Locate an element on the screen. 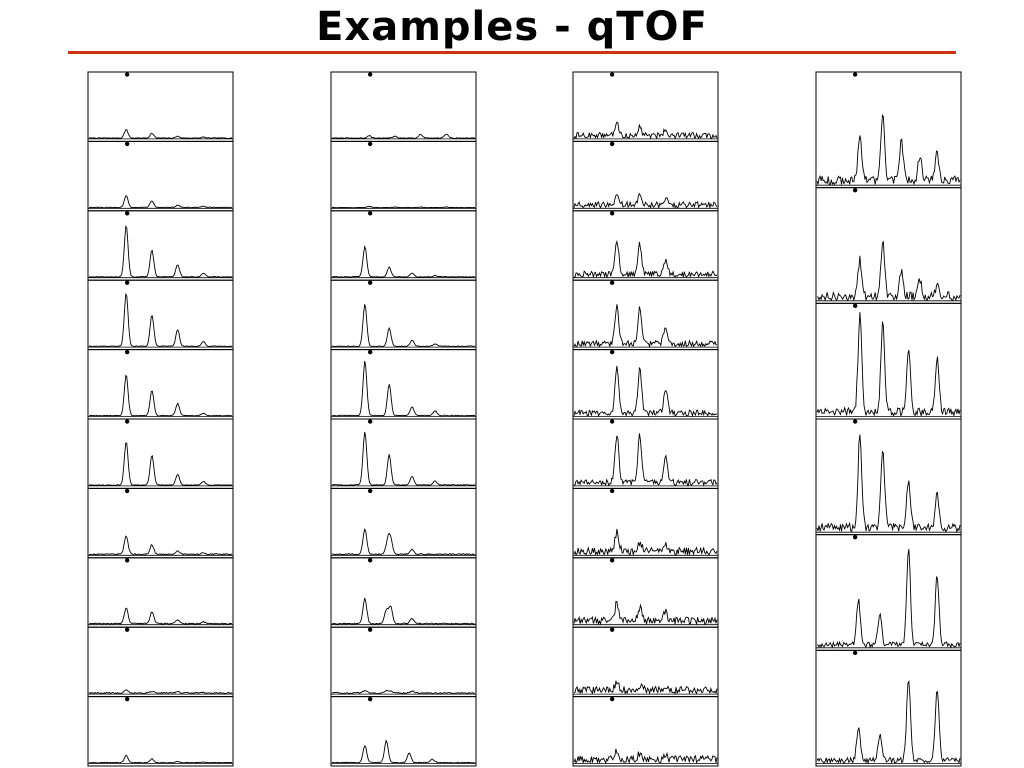 This screenshot has height=768, width=1024. title-rule is located at coordinates (512, 52).